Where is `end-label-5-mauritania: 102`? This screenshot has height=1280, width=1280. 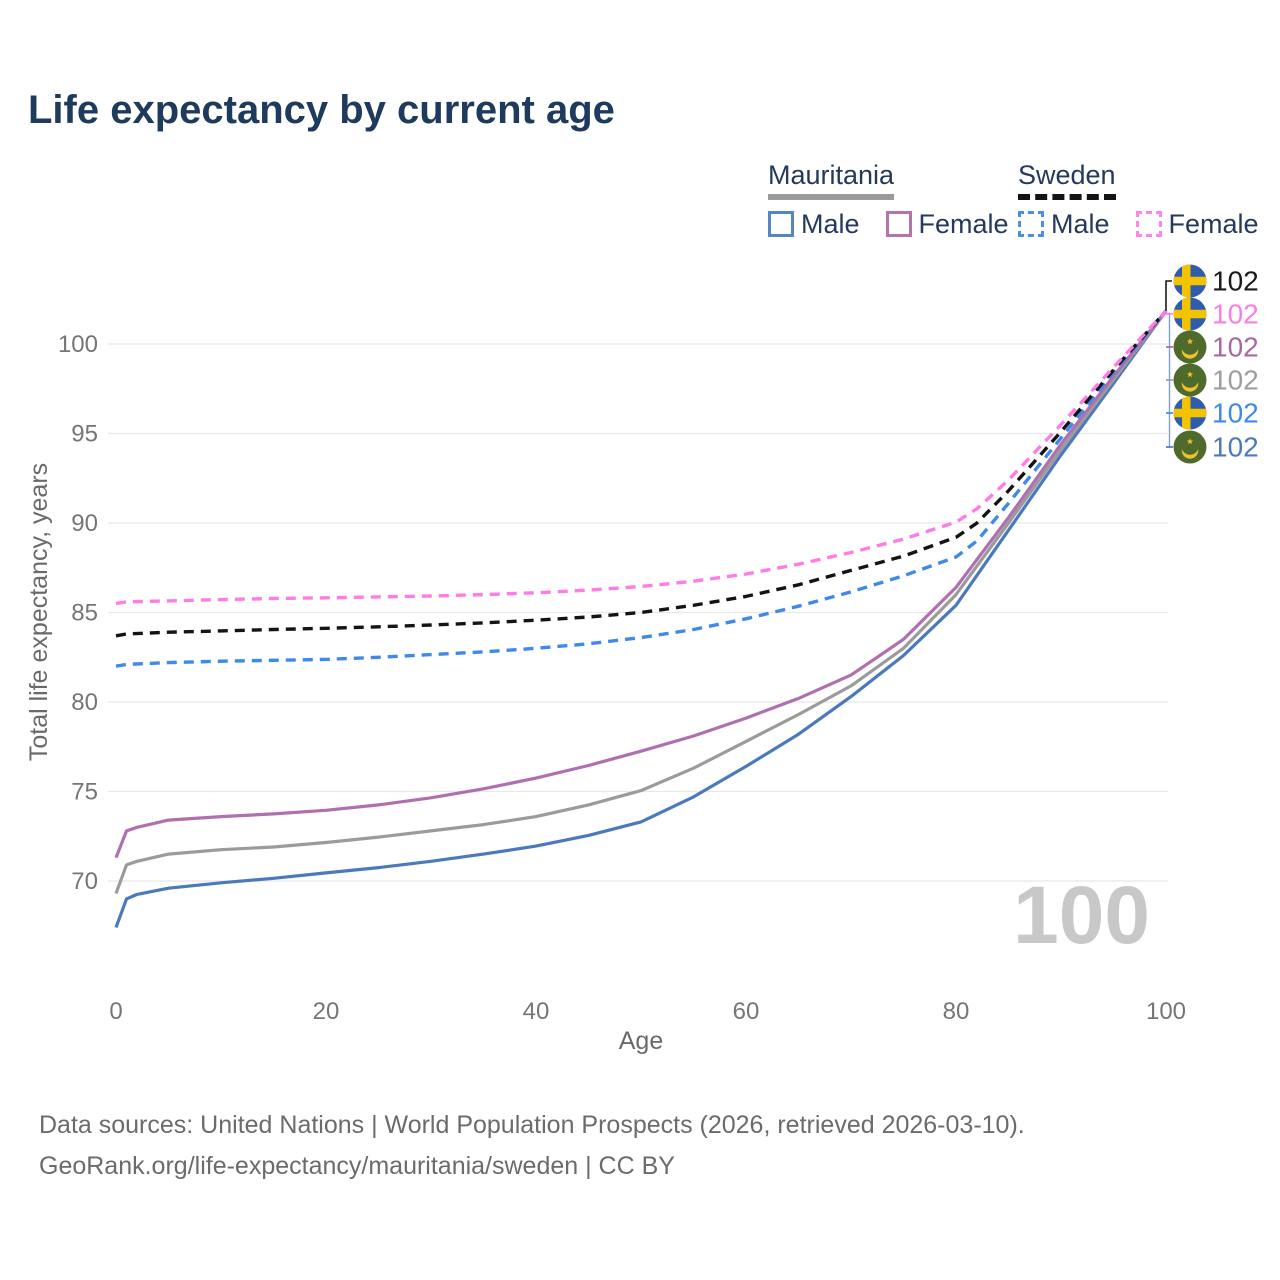 end-label-5-mauritania: 102 is located at coordinates (1216, 447).